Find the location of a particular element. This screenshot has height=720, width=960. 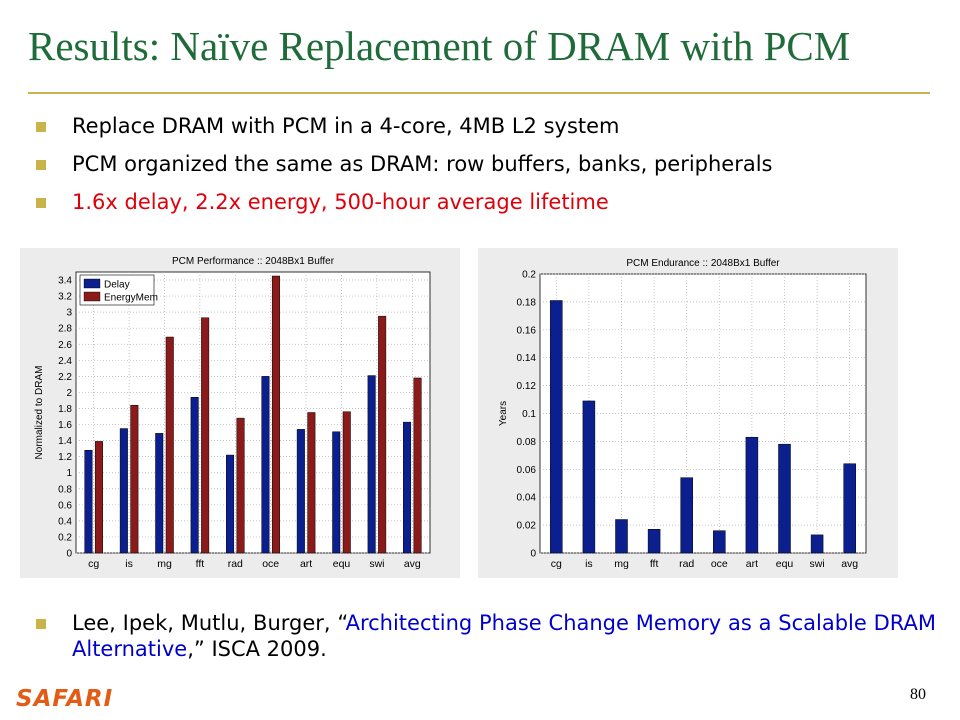

y-tick-label: 2 is located at coordinates (69, 393).